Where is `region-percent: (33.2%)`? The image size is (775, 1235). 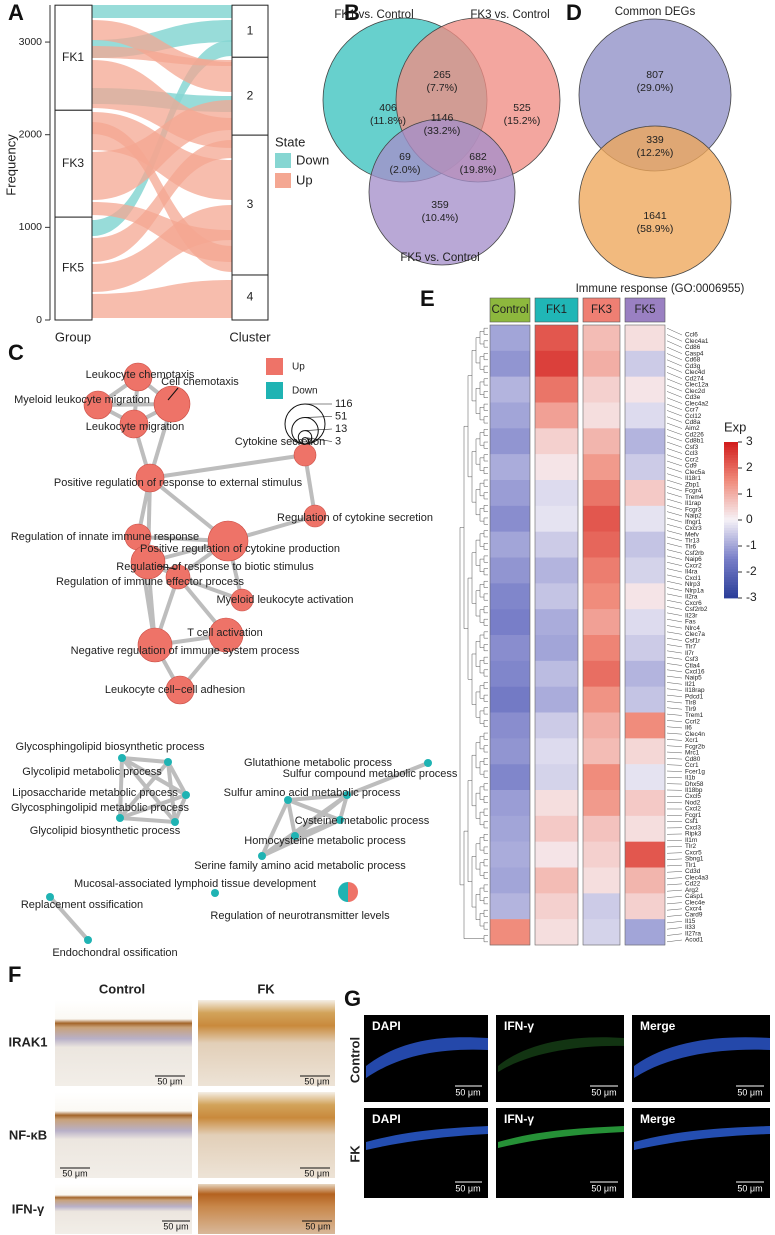
region-percent: (33.2%) is located at coordinates (442, 131).